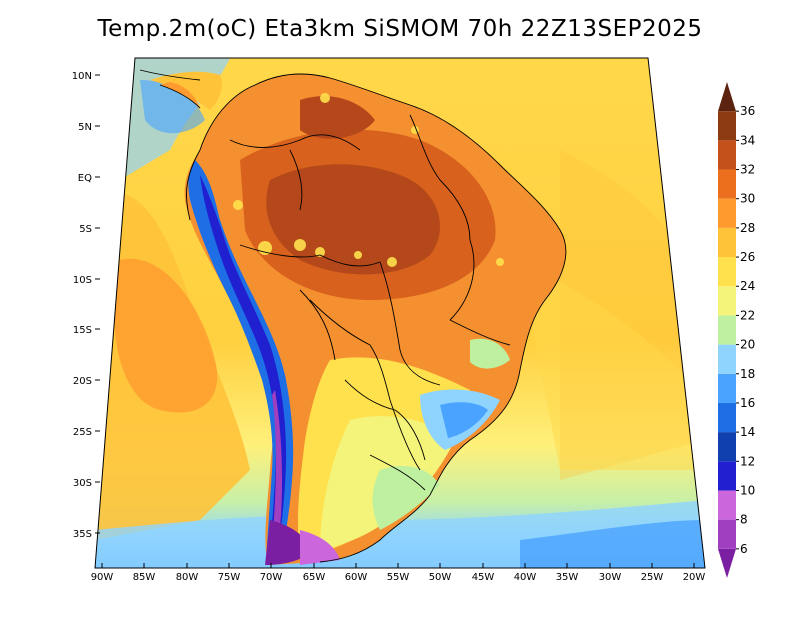 The width and height of the screenshot is (800, 618). Describe the element at coordinates (483, 577) in the screenshot. I see `lon-label: 45W` at that location.